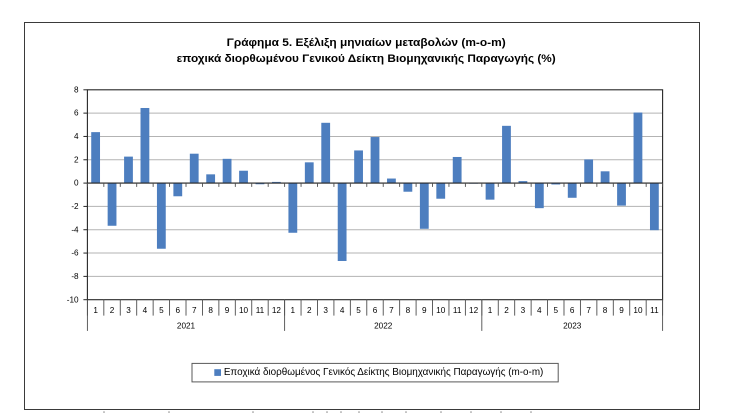 The image size is (733, 413). Describe the element at coordinates (572, 325) in the screenshot. I see `svg-text: 2023` at that location.